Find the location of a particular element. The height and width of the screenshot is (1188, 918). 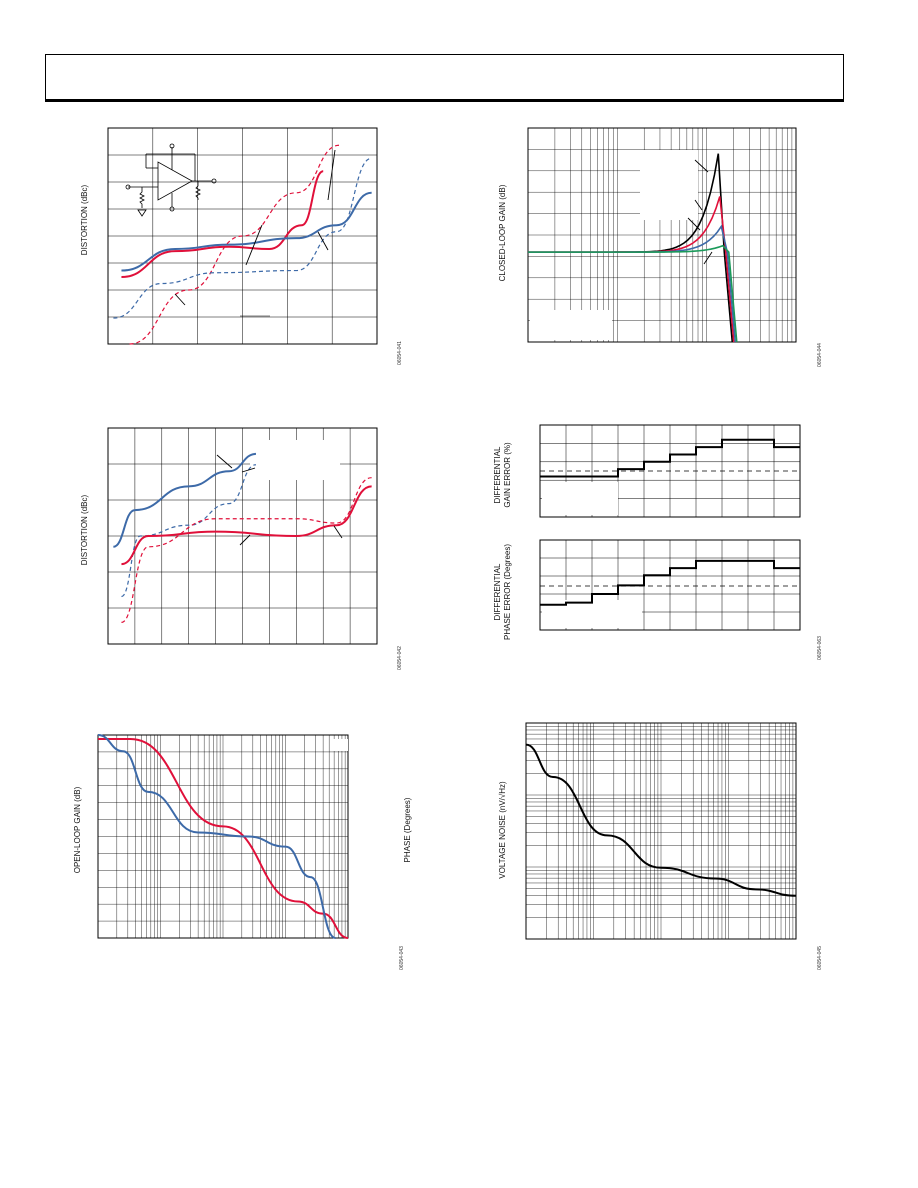

figure-distortion-1: DISTORTION (dBc) 06054-041 is located at coordinates (236, 242).